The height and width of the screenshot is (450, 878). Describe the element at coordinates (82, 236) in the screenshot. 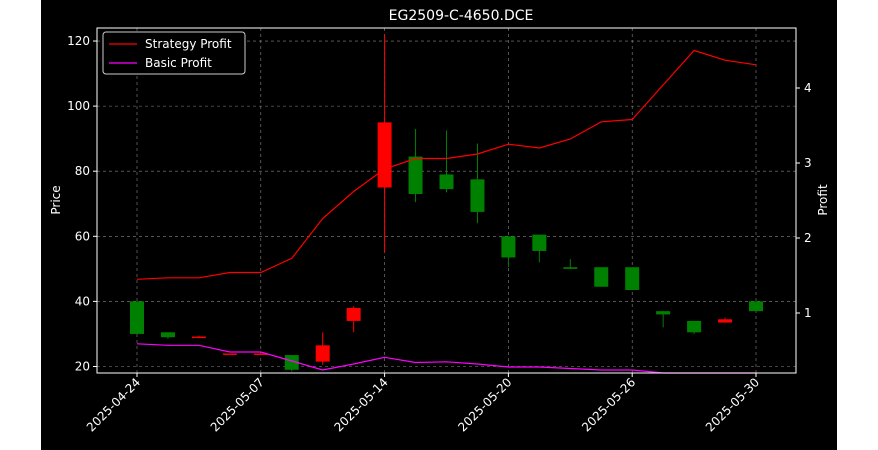

I see `y-left-tick-label: 60` at that location.